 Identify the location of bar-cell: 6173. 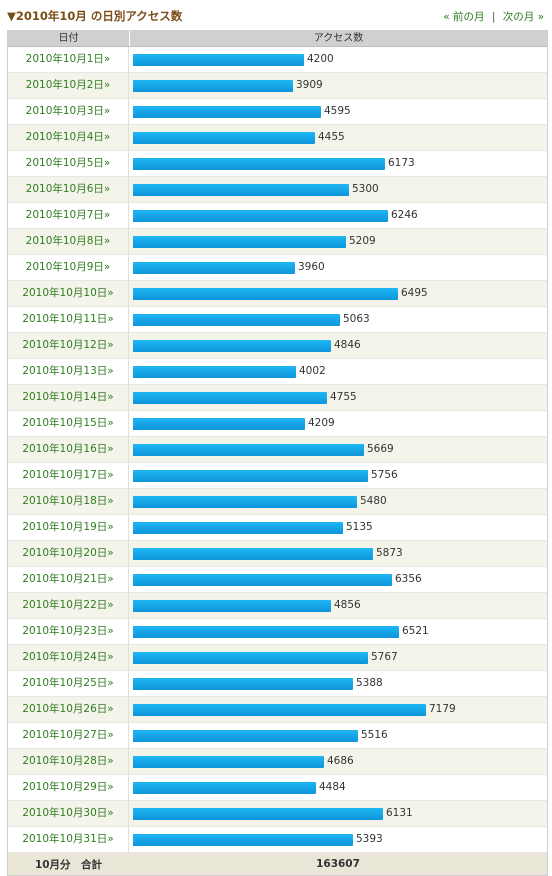
(338, 163).